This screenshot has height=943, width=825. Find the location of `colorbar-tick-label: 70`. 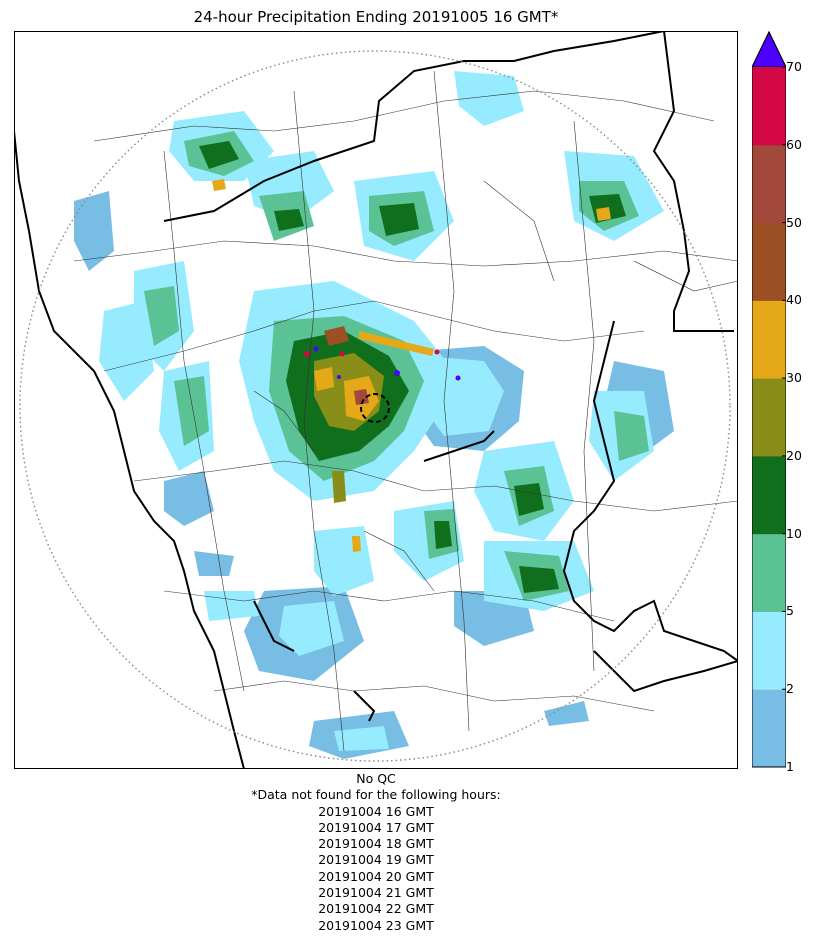

colorbar-tick-label: 70 is located at coordinates (794, 66).